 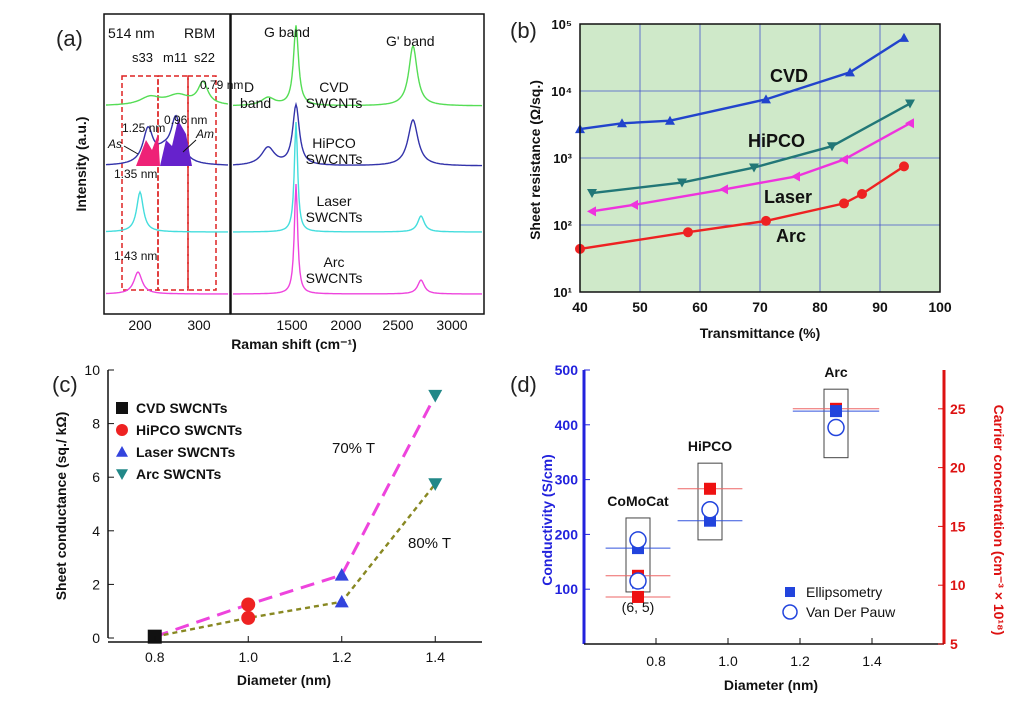 What do you see at coordinates (334, 159) in the screenshot?
I see `series-label-hipco-line2: SWCNTs` at bounding box center [334, 159].